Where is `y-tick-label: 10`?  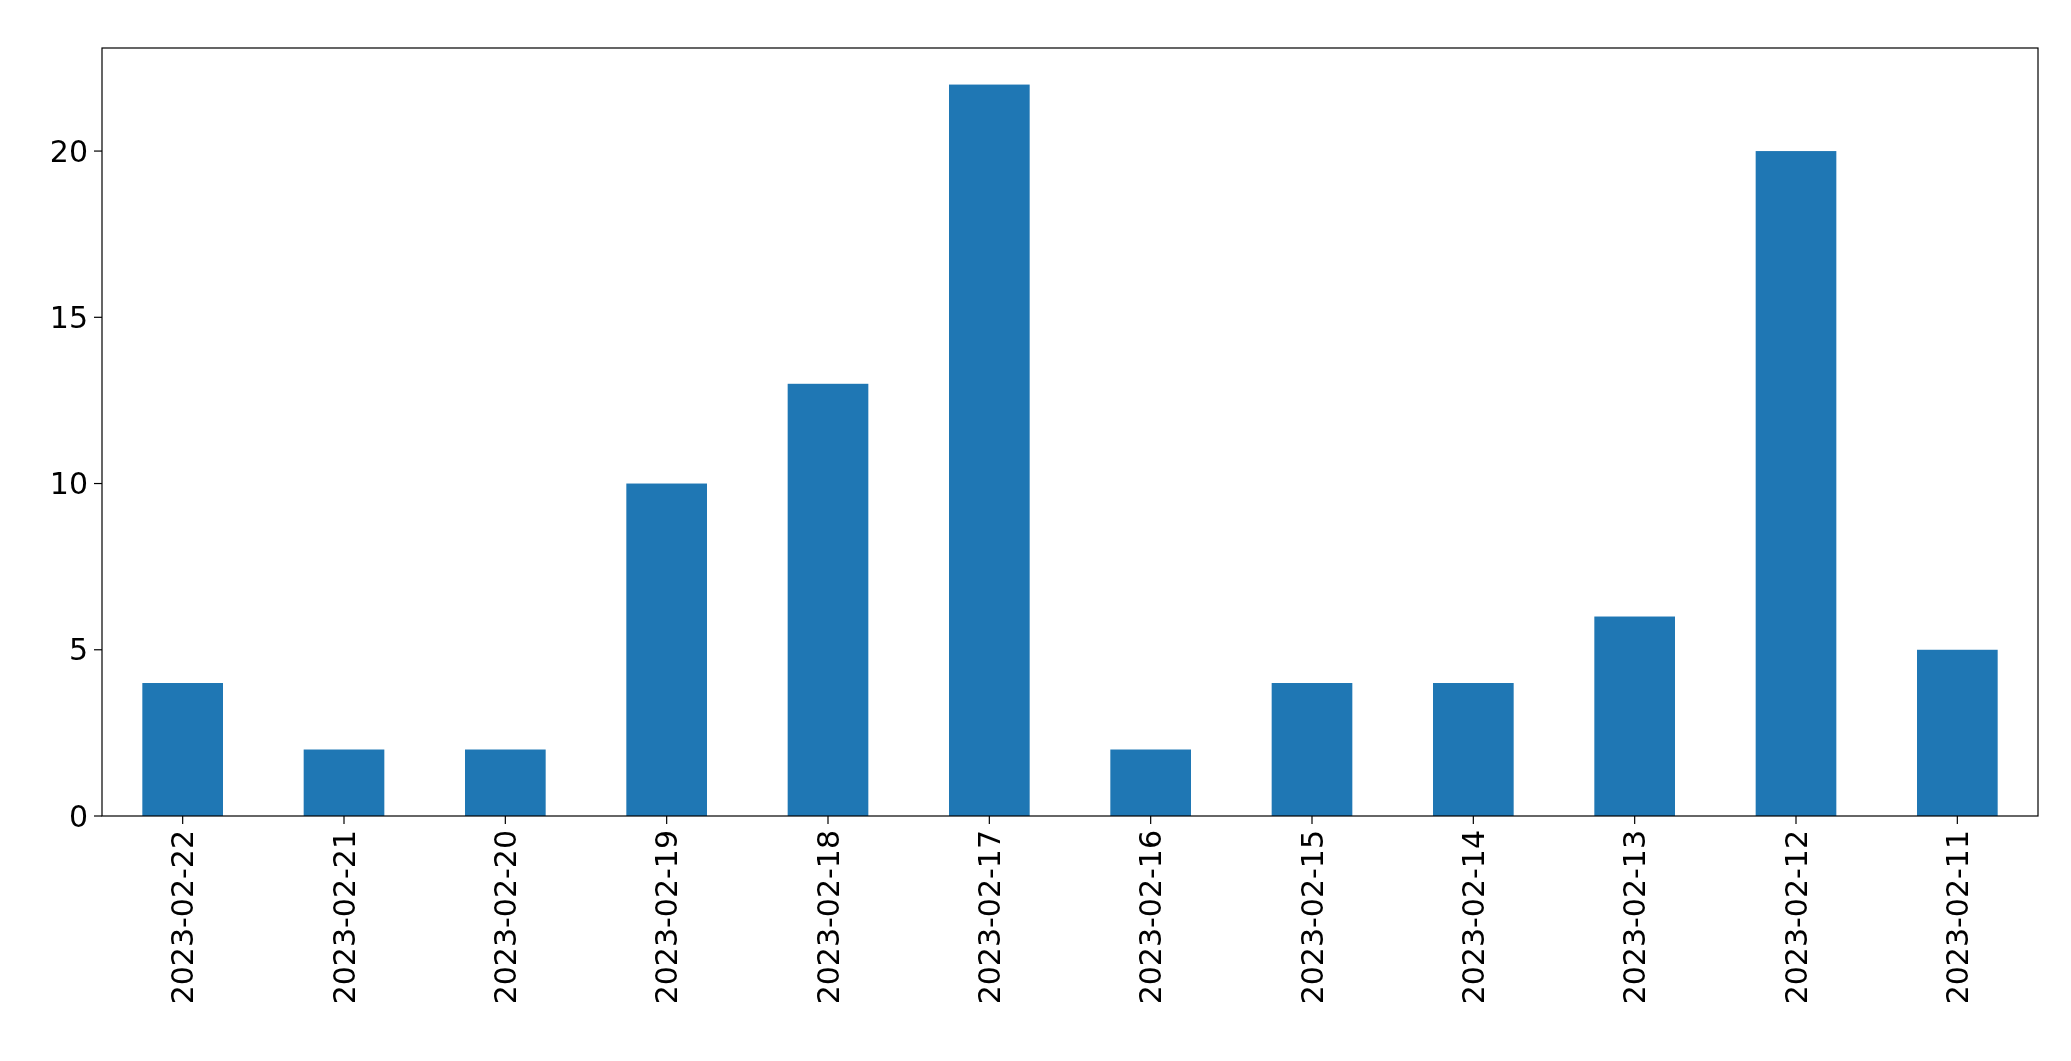
y-tick-label: 10 is located at coordinates (68, 484).